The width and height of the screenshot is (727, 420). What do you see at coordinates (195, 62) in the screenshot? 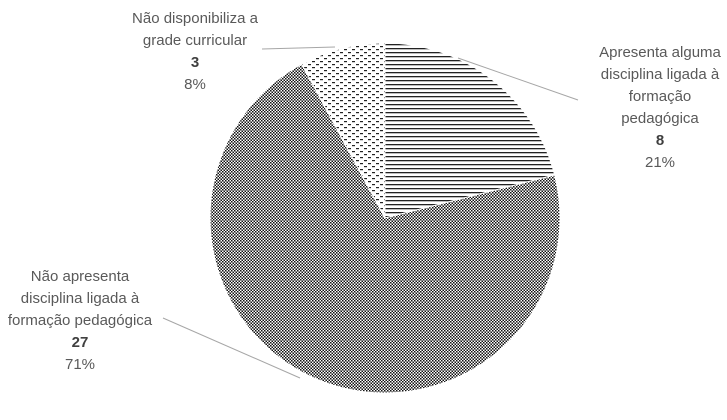
I see `value-label: 3` at bounding box center [195, 62].